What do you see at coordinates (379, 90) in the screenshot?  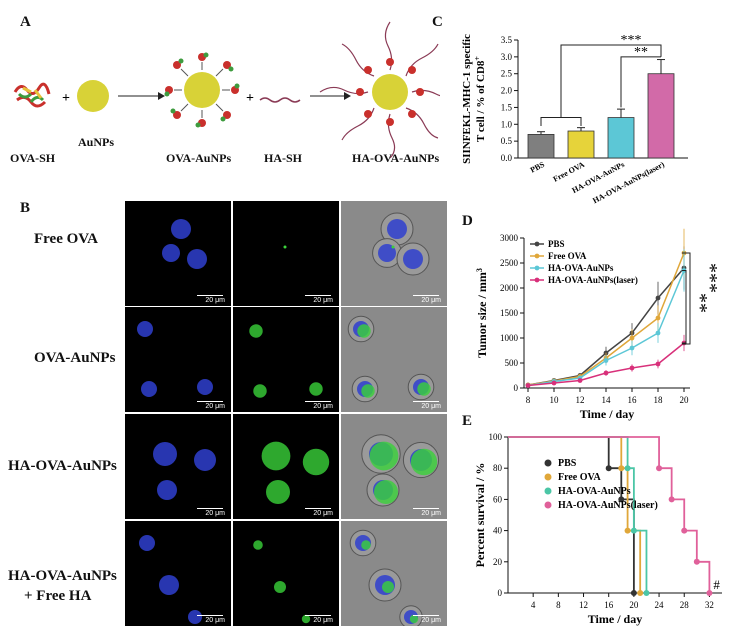 I see `ha-ova-aunp-particle` at bounding box center [379, 90].